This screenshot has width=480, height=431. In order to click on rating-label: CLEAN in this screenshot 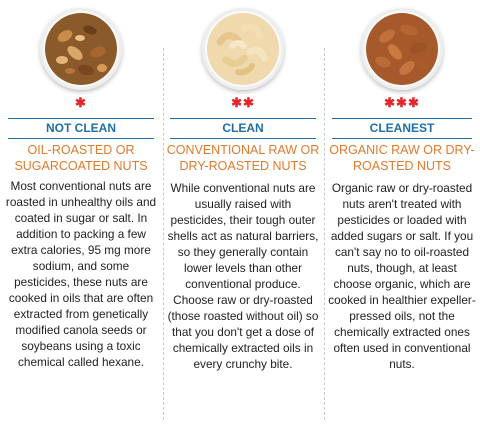, I will do `click(243, 128)`.